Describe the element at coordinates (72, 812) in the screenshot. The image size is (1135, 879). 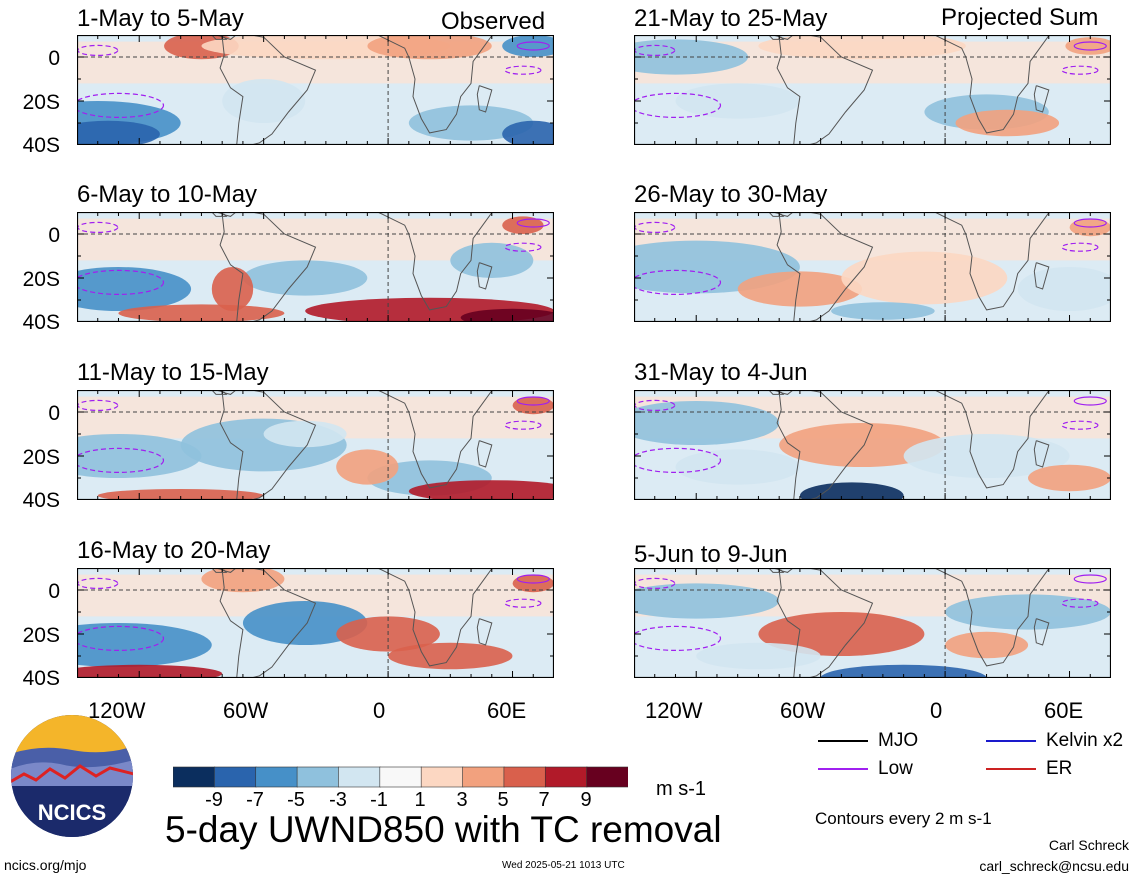
I see `logo-text: NCICS` at that location.